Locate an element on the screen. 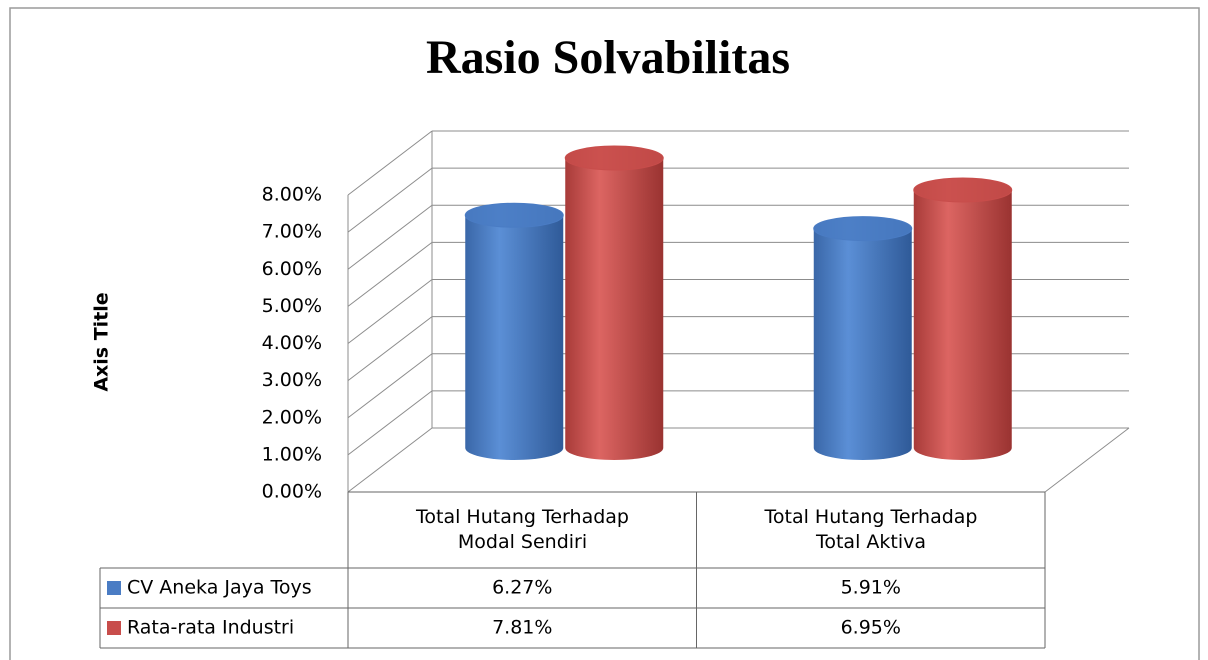 The image size is (1208, 660). category-text: Total Hutang Terhadap Total Aktiva is located at coordinates (871, 529).